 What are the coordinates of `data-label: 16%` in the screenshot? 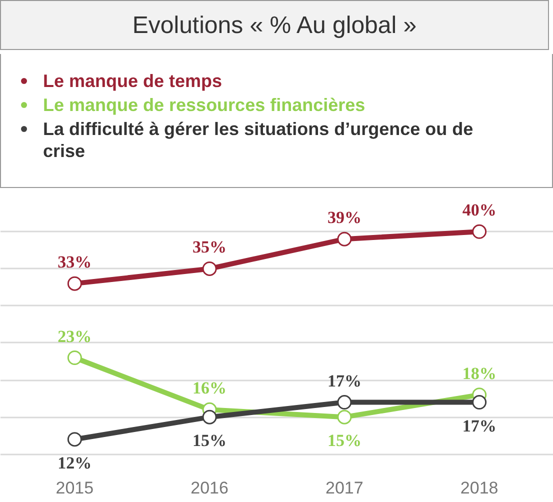 It's located at (209, 388).